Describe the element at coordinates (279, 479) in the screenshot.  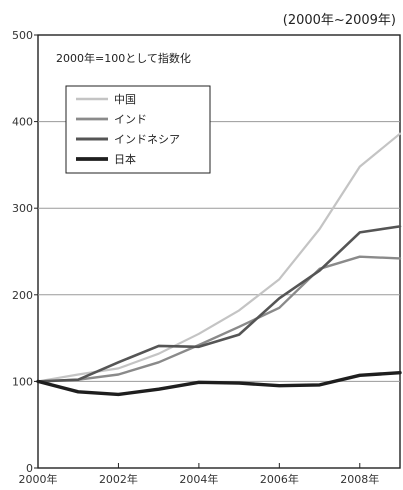
I see `x-tick-label-2006: 2006年` at that location.